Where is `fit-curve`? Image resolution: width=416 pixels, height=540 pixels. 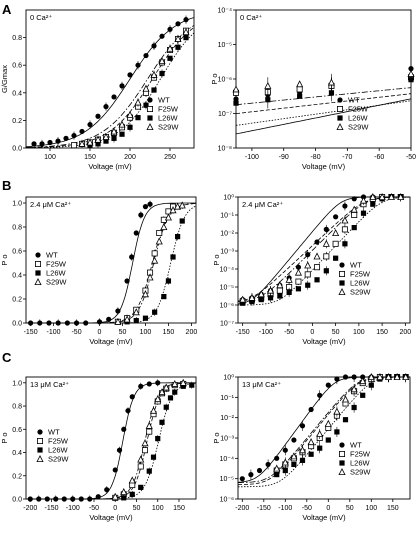 fit-curve is located at coordinates (323, 249).